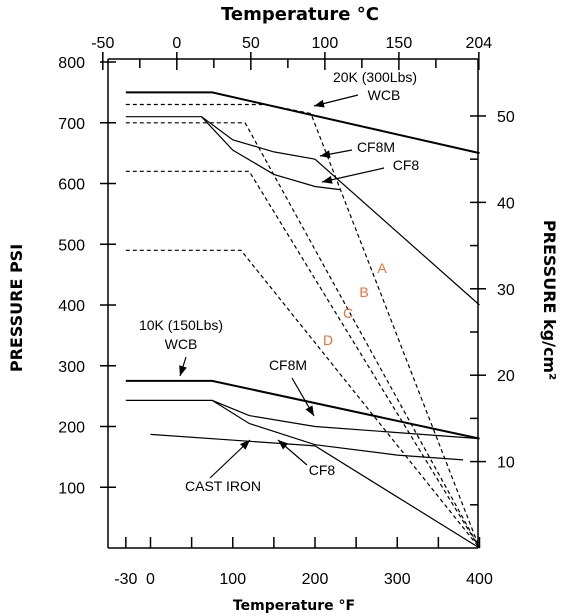 Image resolution: width=565 pixels, height=616 pixels. What do you see at coordinates (399, 43) in the screenshot?
I see `x-tick-label-c: 150` at bounding box center [399, 43].